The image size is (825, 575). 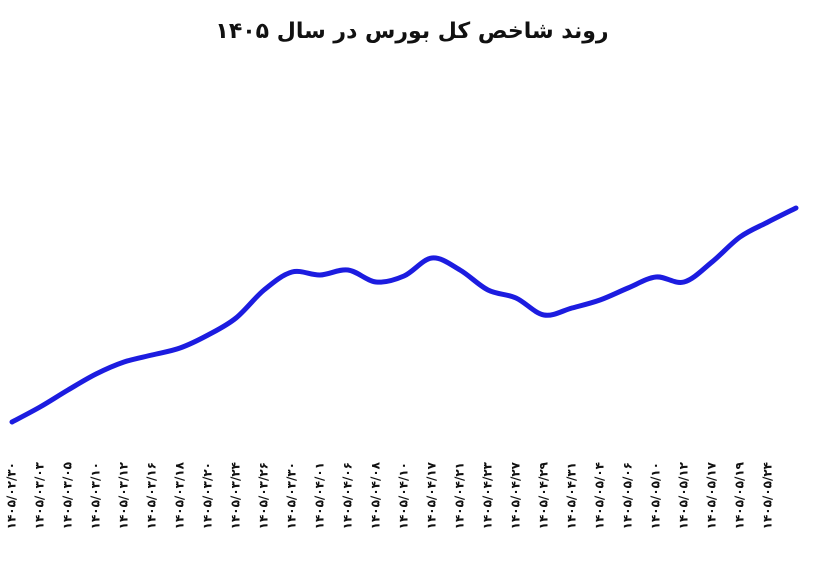 What do you see at coordinates (124, 495) in the screenshot?
I see `x-tick-label: ۱۴۰۵/۰۳/۱۲` at bounding box center [124, 495].